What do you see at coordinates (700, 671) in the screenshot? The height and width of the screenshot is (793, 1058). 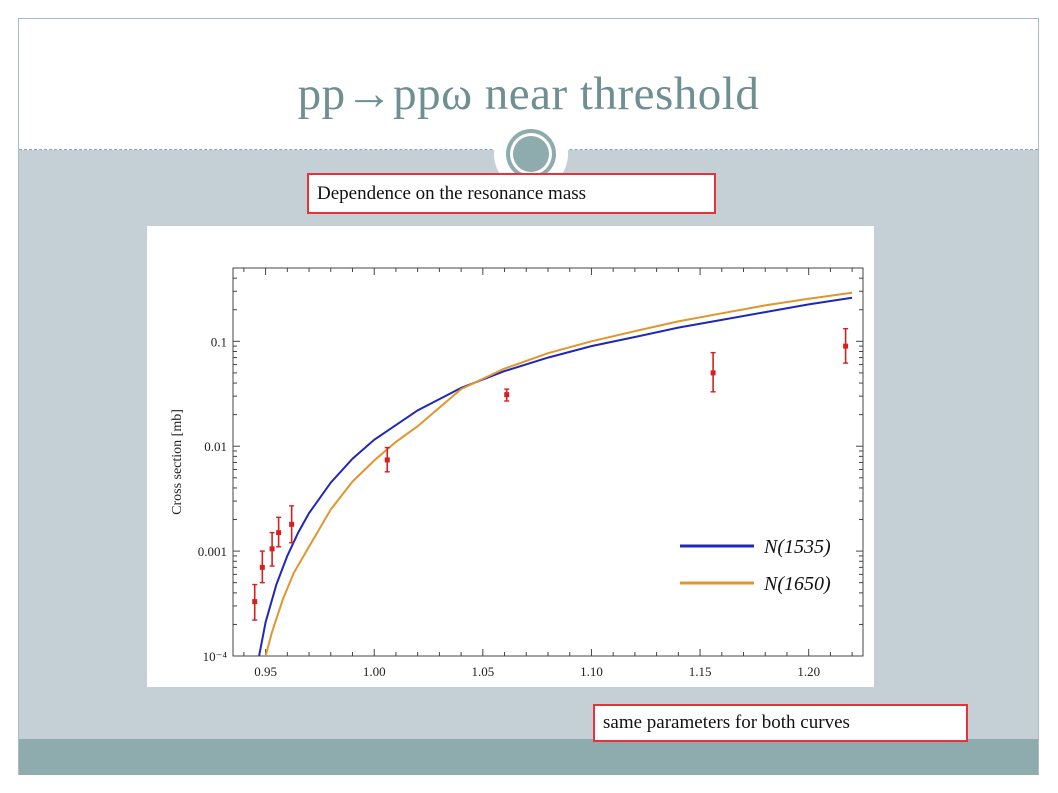 I see `x-tick-label: 1.15` at bounding box center [700, 671].